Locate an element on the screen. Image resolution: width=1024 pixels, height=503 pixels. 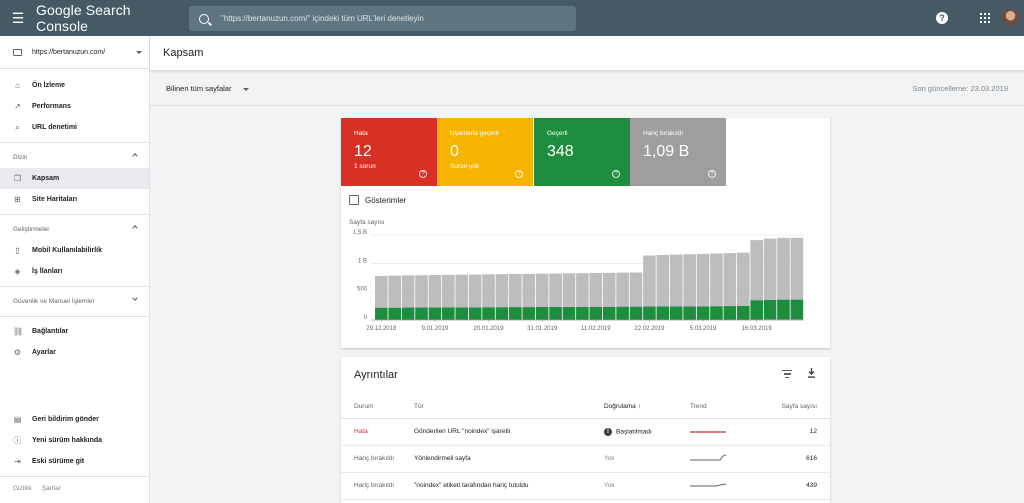
impressions-checkbox is located at coordinates (354, 200).